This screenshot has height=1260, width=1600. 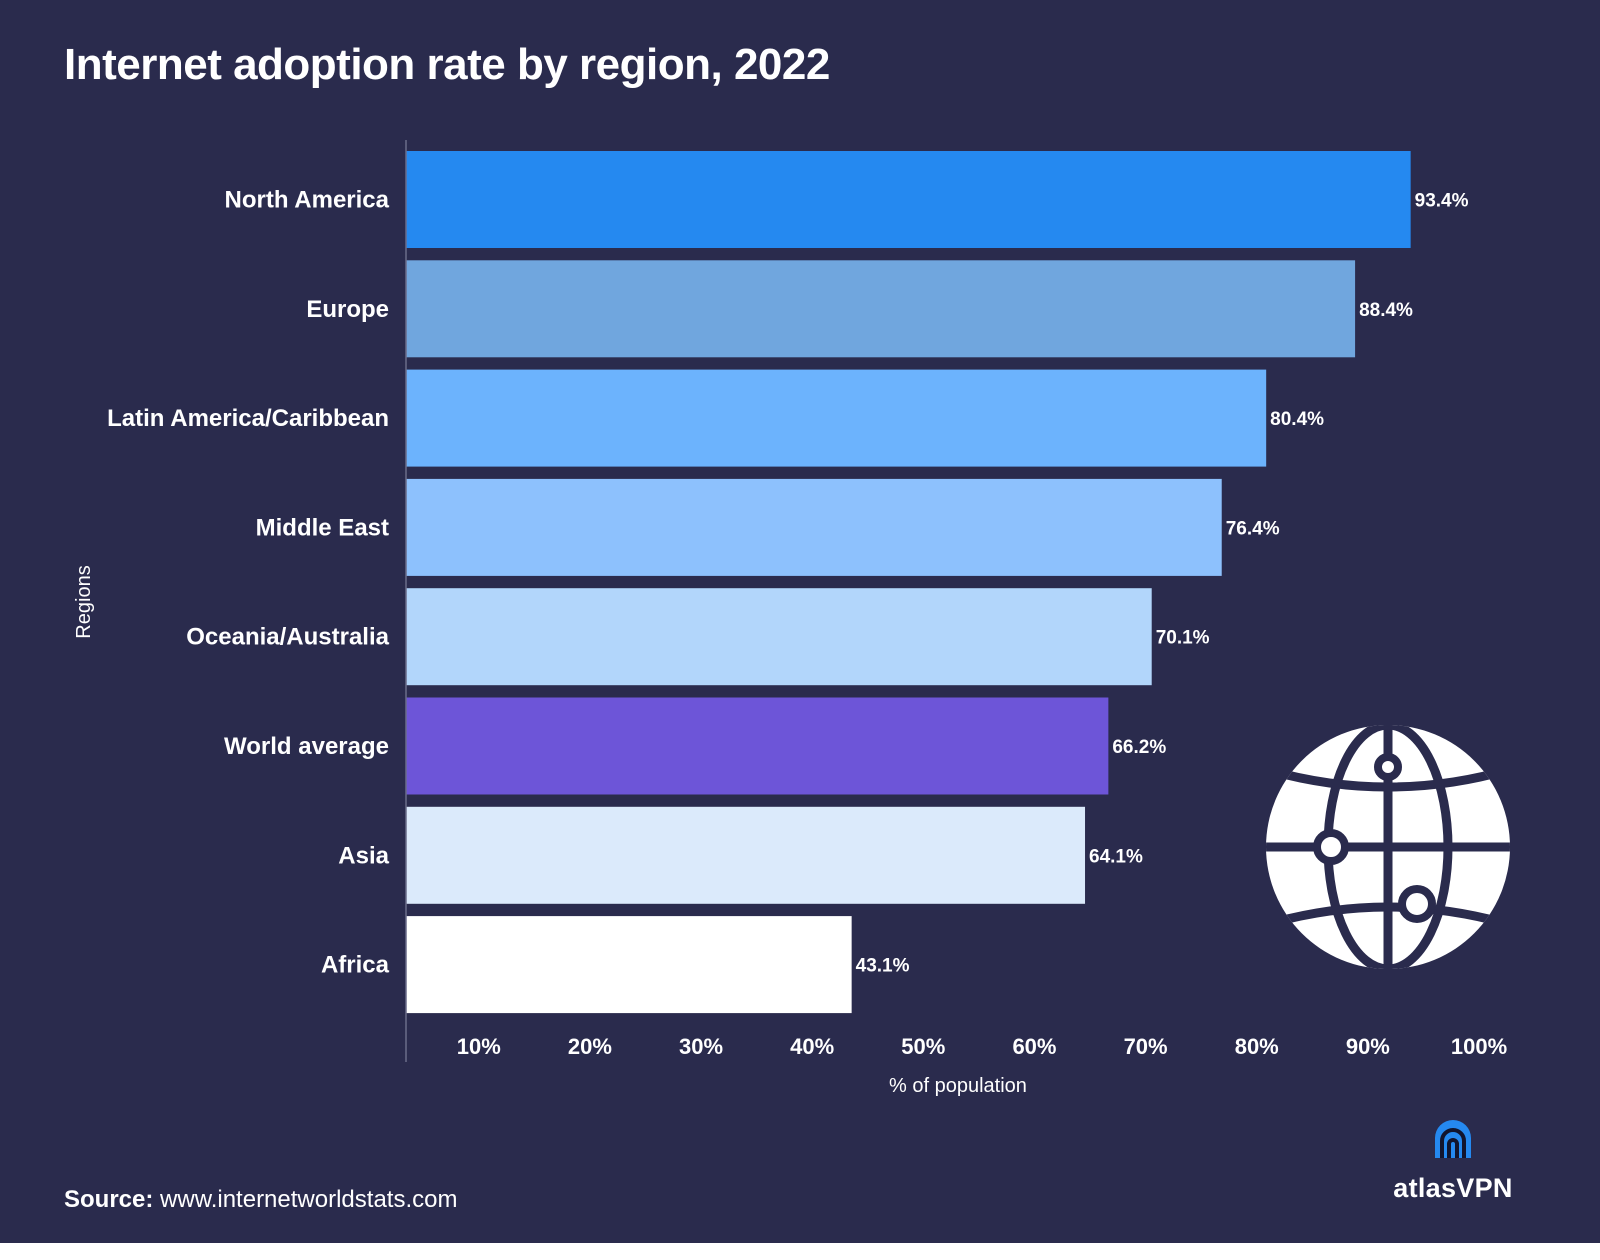 I want to click on category-label: Asia, so click(x=363, y=855).